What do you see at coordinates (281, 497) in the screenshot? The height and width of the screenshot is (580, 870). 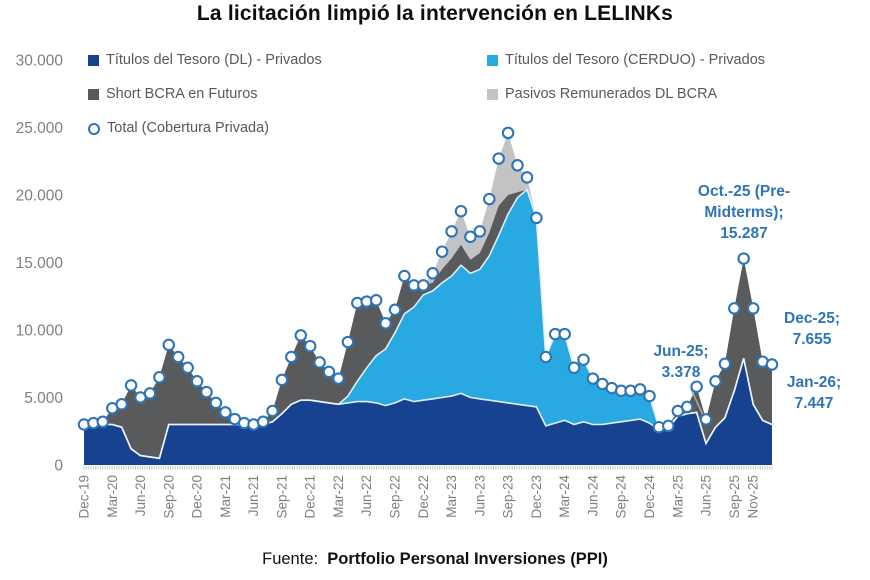 I see `x-axis-label: Sep-21` at bounding box center [281, 497].